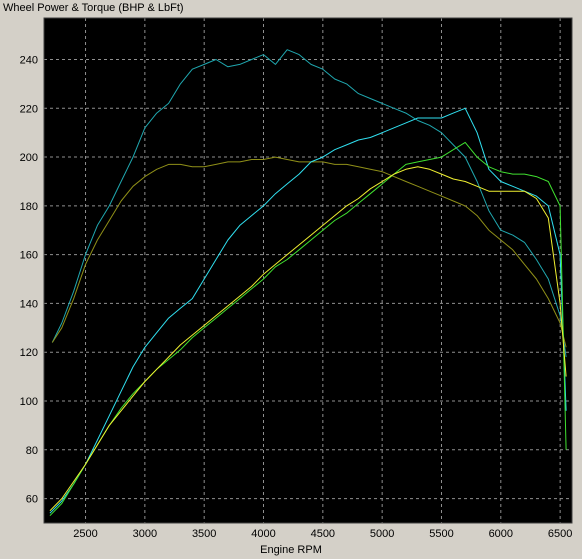 Image resolution: width=582 pixels, height=559 pixels. What do you see at coordinates (501, 534) in the screenshot?
I see `x-tick-label: 6000` at bounding box center [501, 534].